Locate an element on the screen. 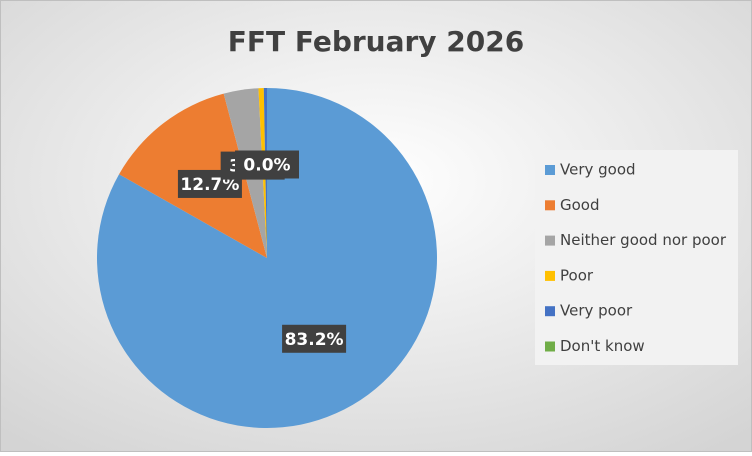 Image resolution: width=752 pixels, height=456 pixels. legend-label: Poor is located at coordinates (577, 275).